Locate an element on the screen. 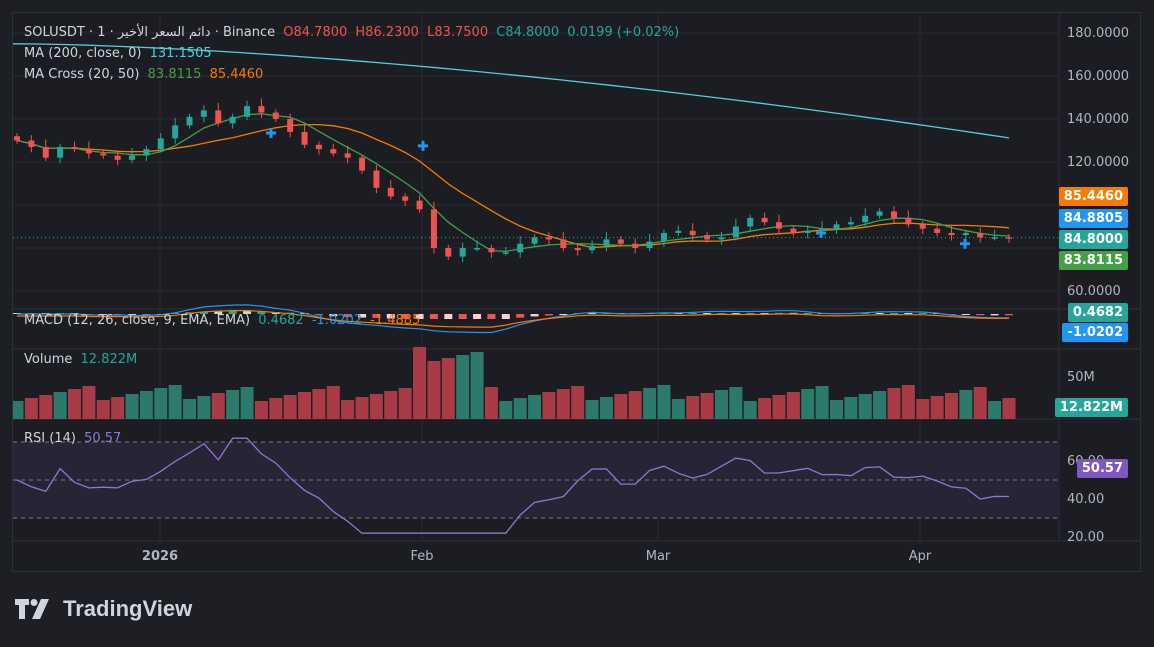 Image resolution: width=1154 pixels, height=647 pixels. tradingview-logo-icon is located at coordinates (32, 609).